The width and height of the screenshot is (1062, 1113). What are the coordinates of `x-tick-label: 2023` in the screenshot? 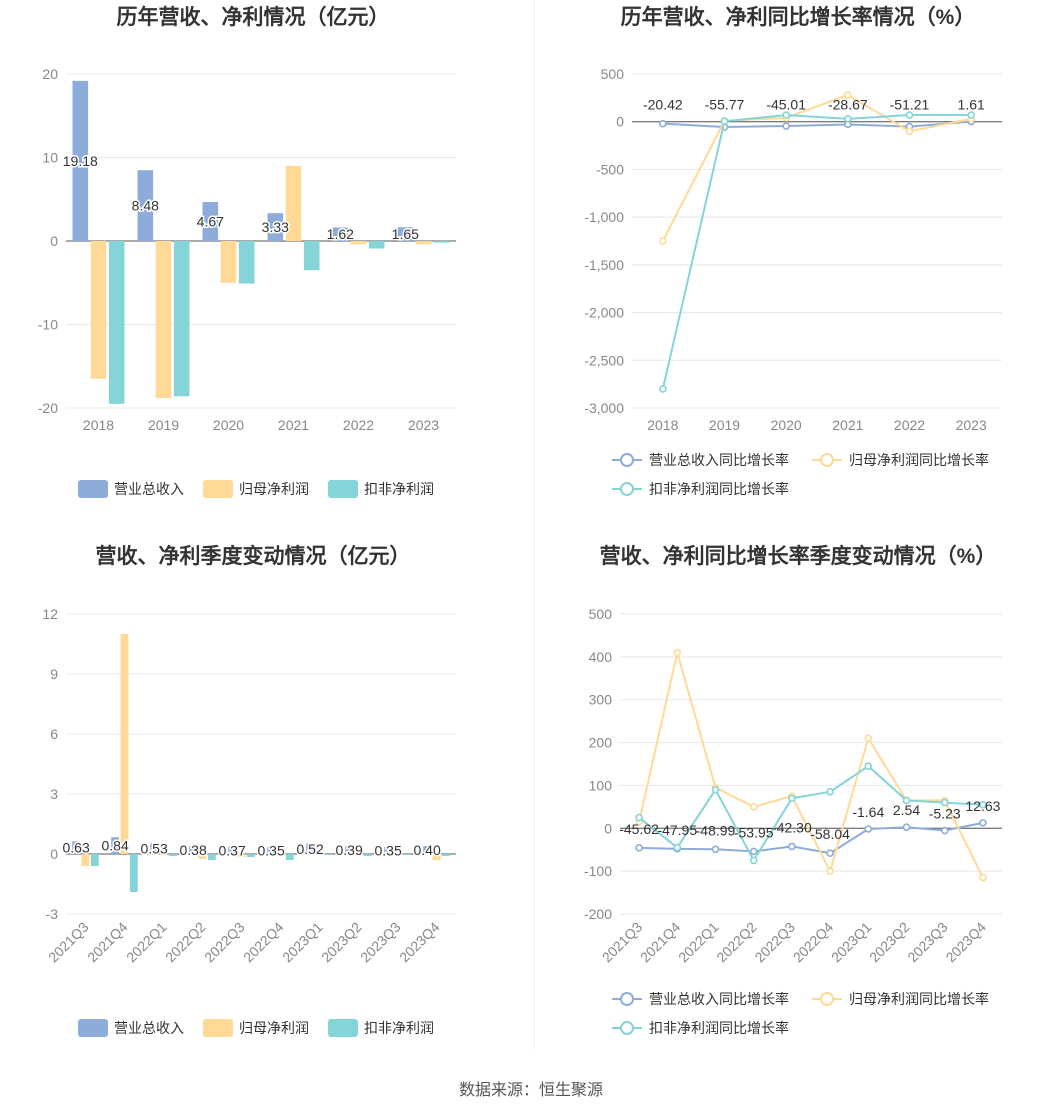 It's located at (423, 425).